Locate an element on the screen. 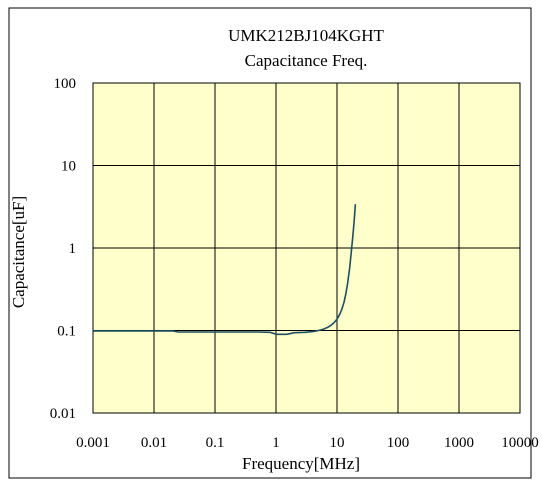 The image size is (542, 486). x-tick-label: 1000 is located at coordinates (459, 443).